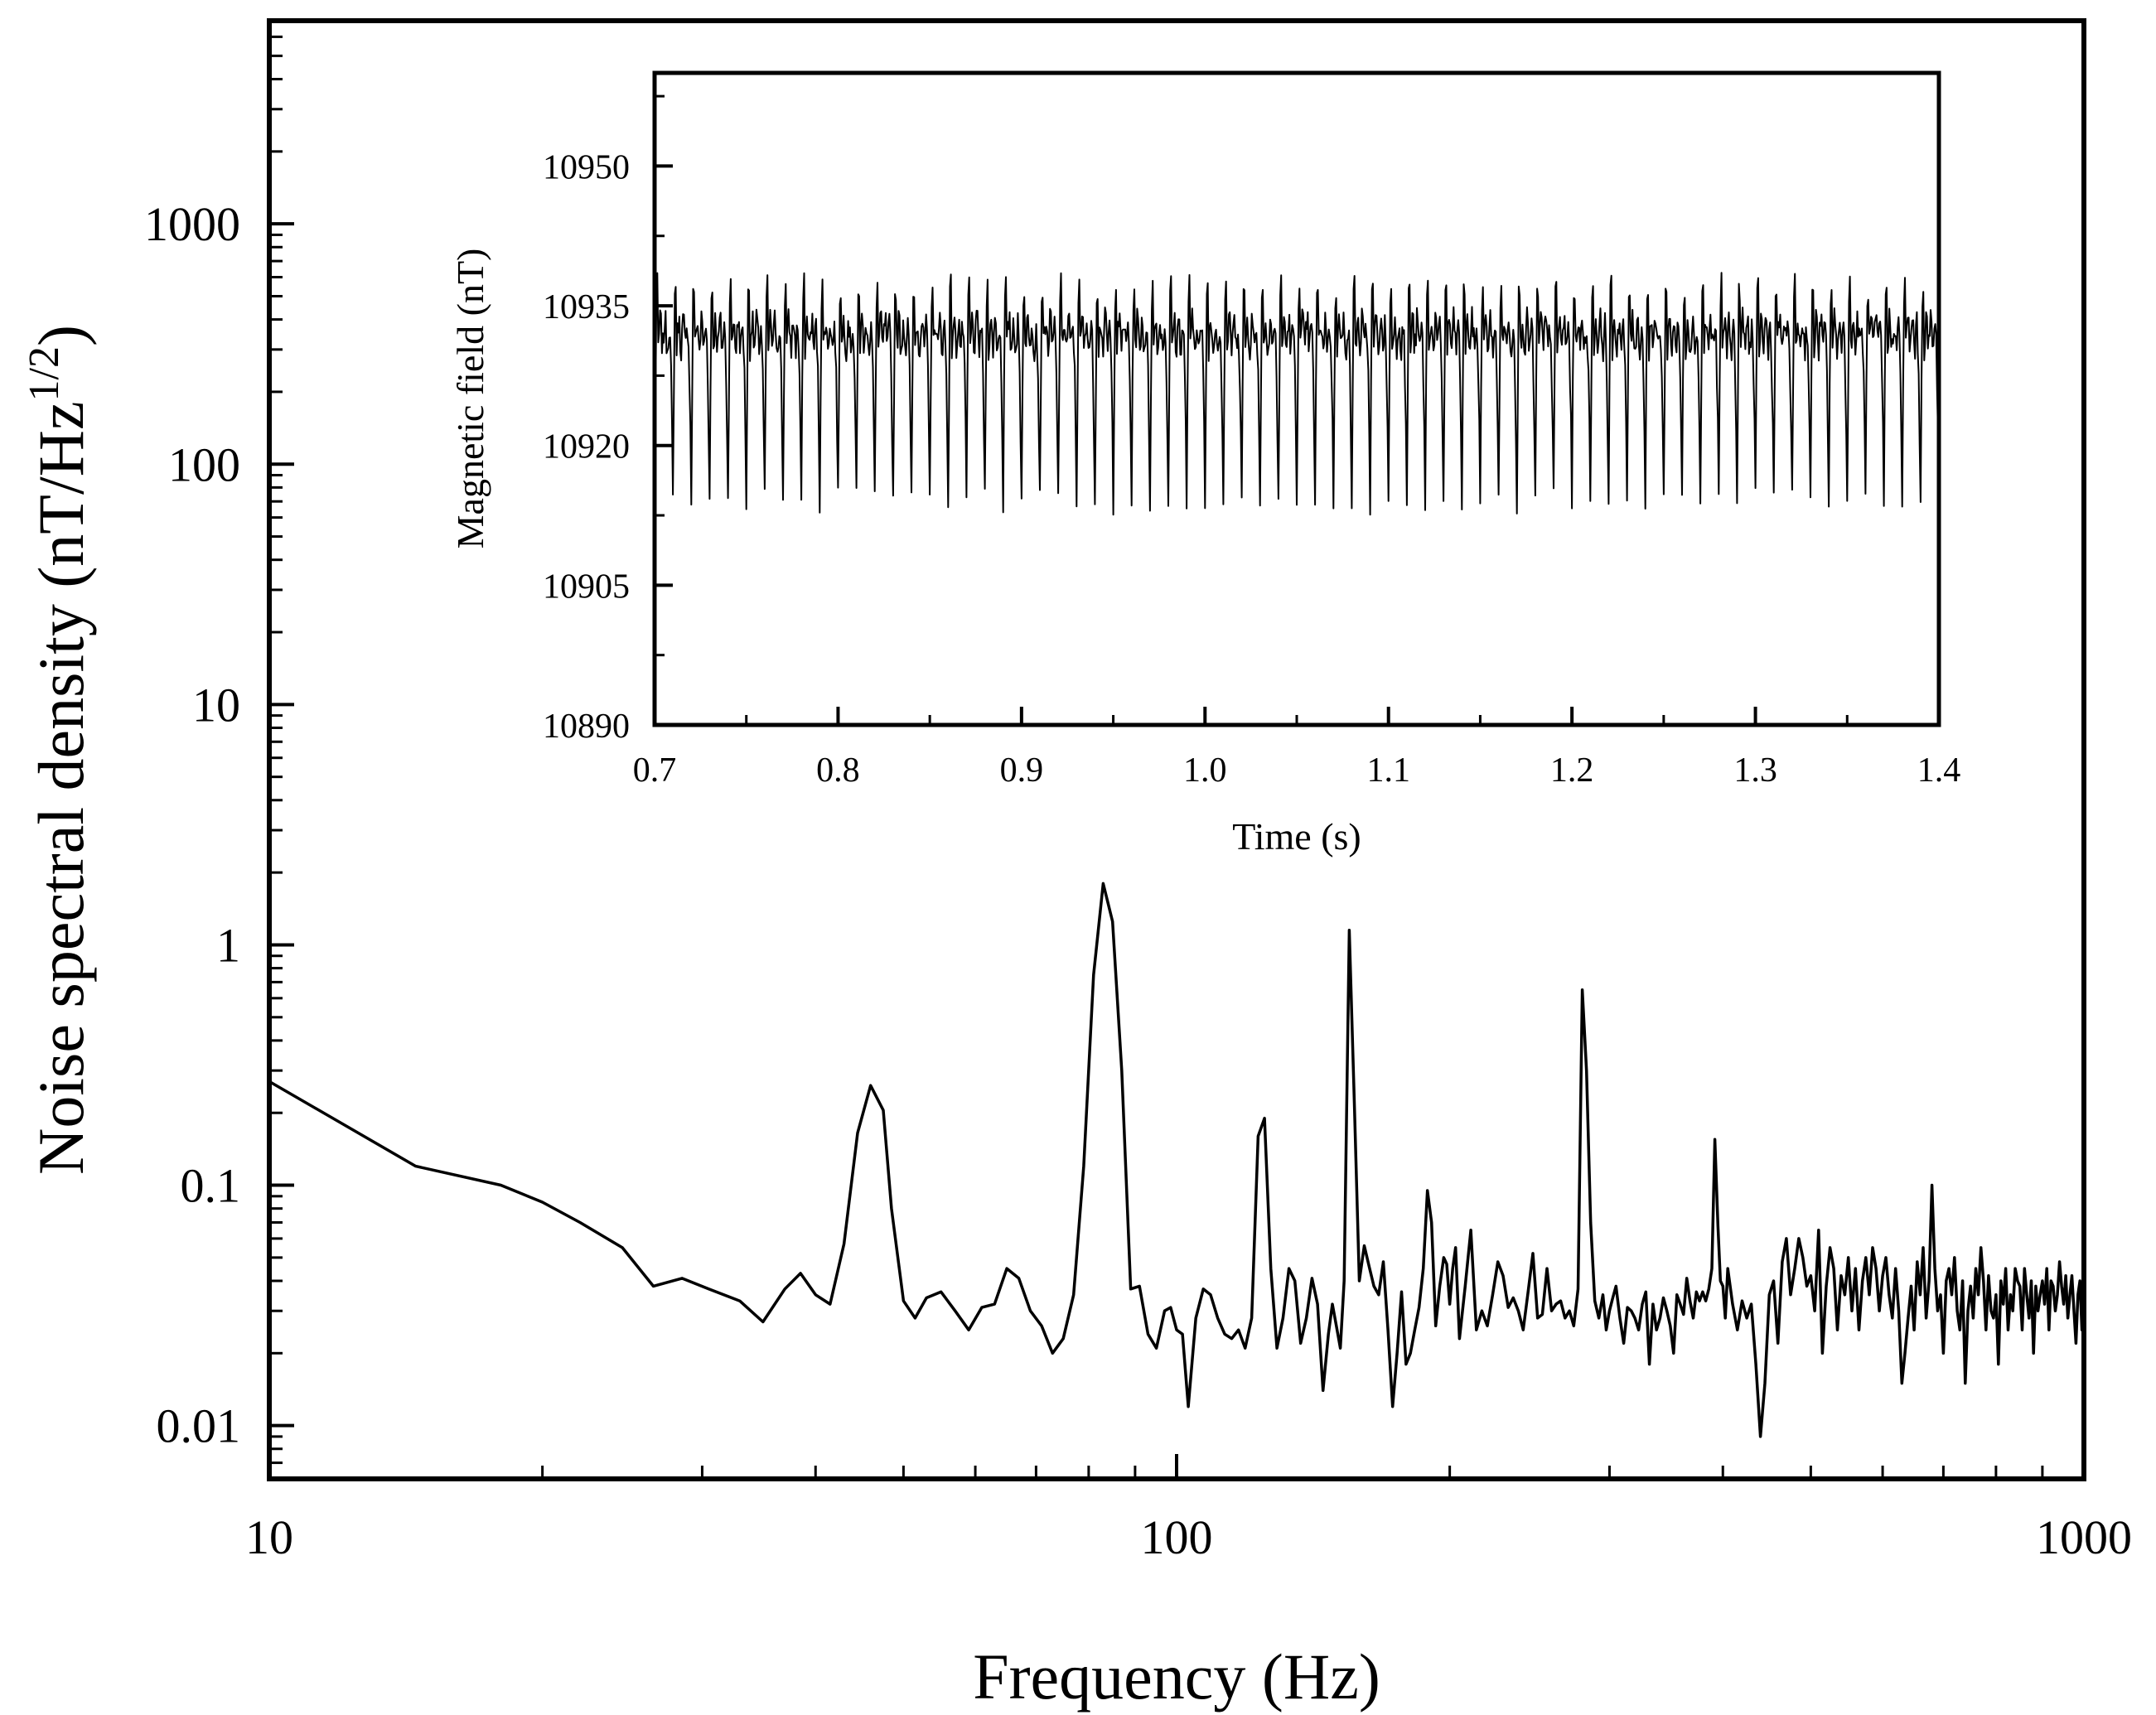 The image size is (2156, 1715). What do you see at coordinates (1388, 771) in the screenshot?
I see `inset-x-tick-label: 1.1` at bounding box center [1388, 771].